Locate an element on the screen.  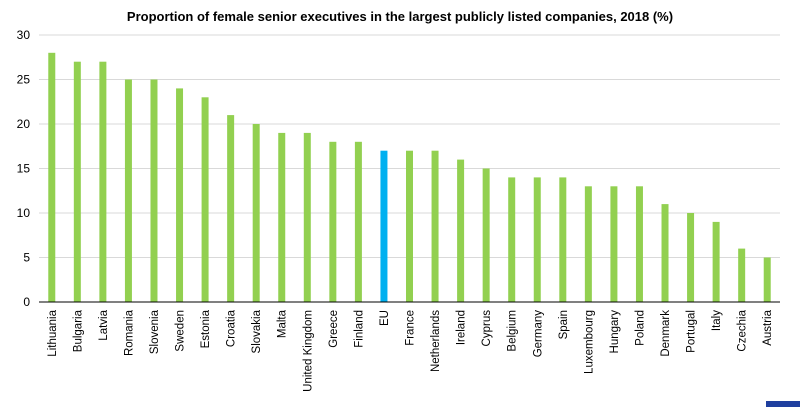
x-tick-label: Belgium is located at coordinates (513, 331).